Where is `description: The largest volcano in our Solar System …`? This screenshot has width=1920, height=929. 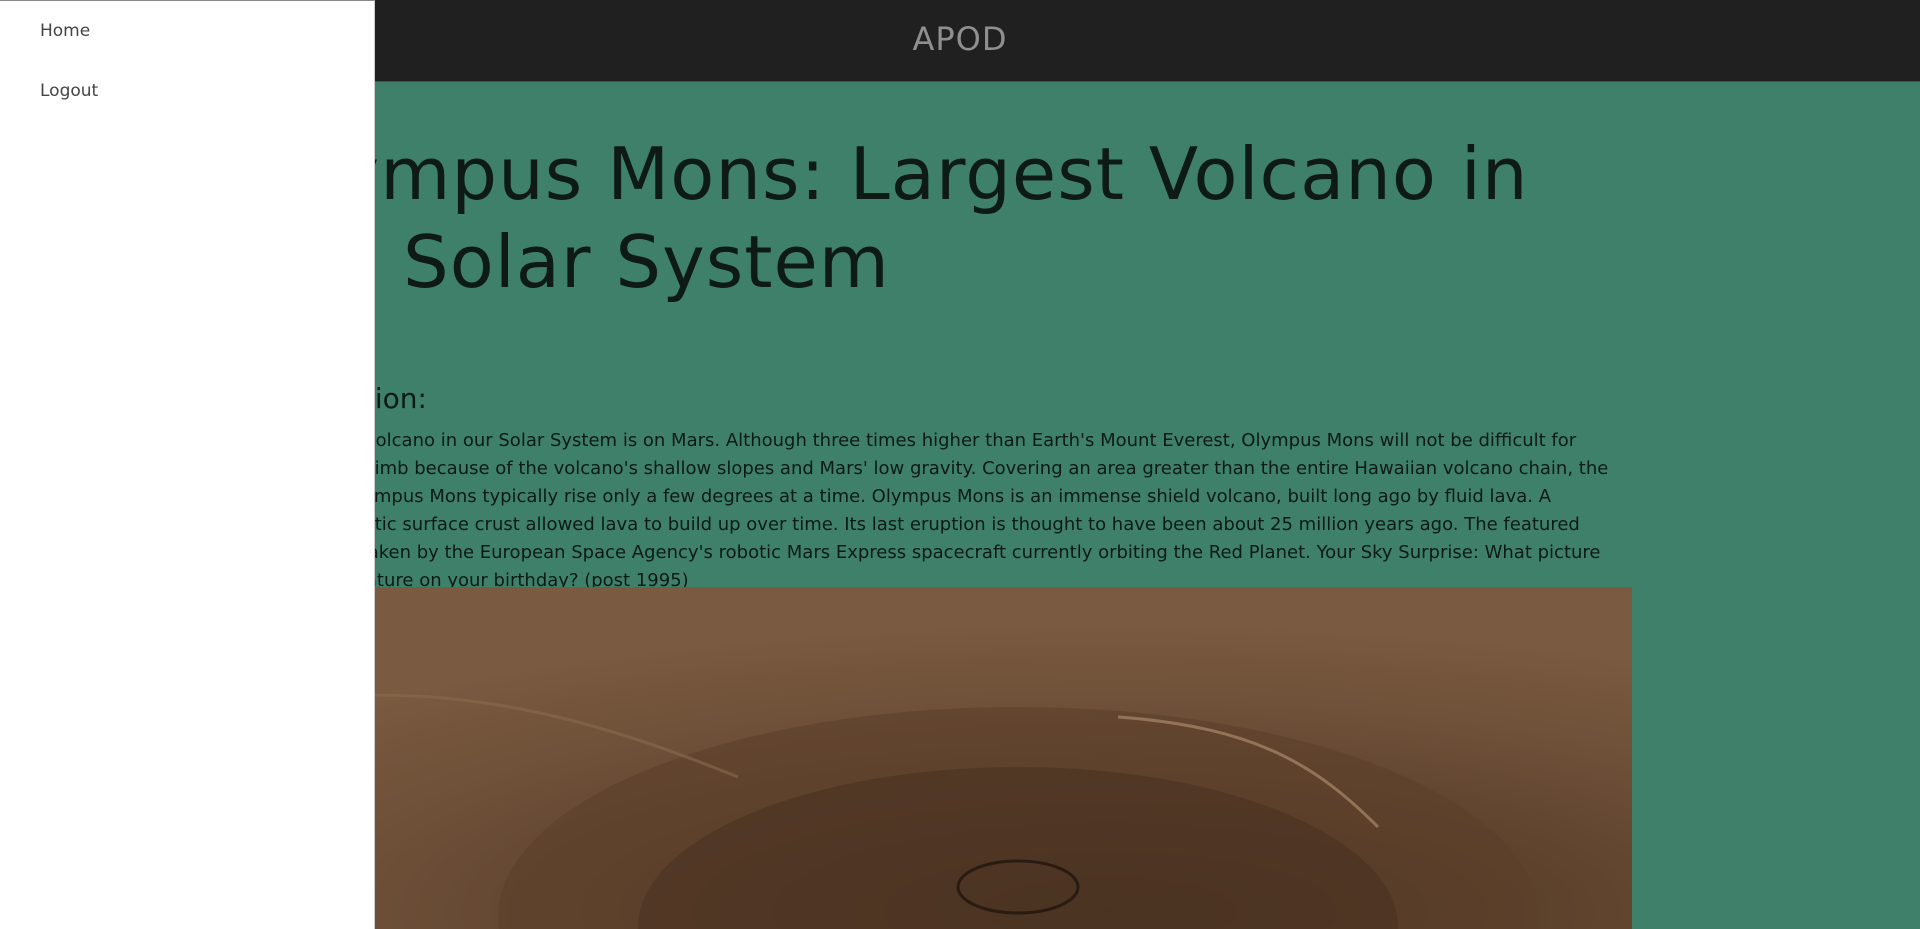 description: The largest volcano in our Solar System … is located at coordinates (933, 510).